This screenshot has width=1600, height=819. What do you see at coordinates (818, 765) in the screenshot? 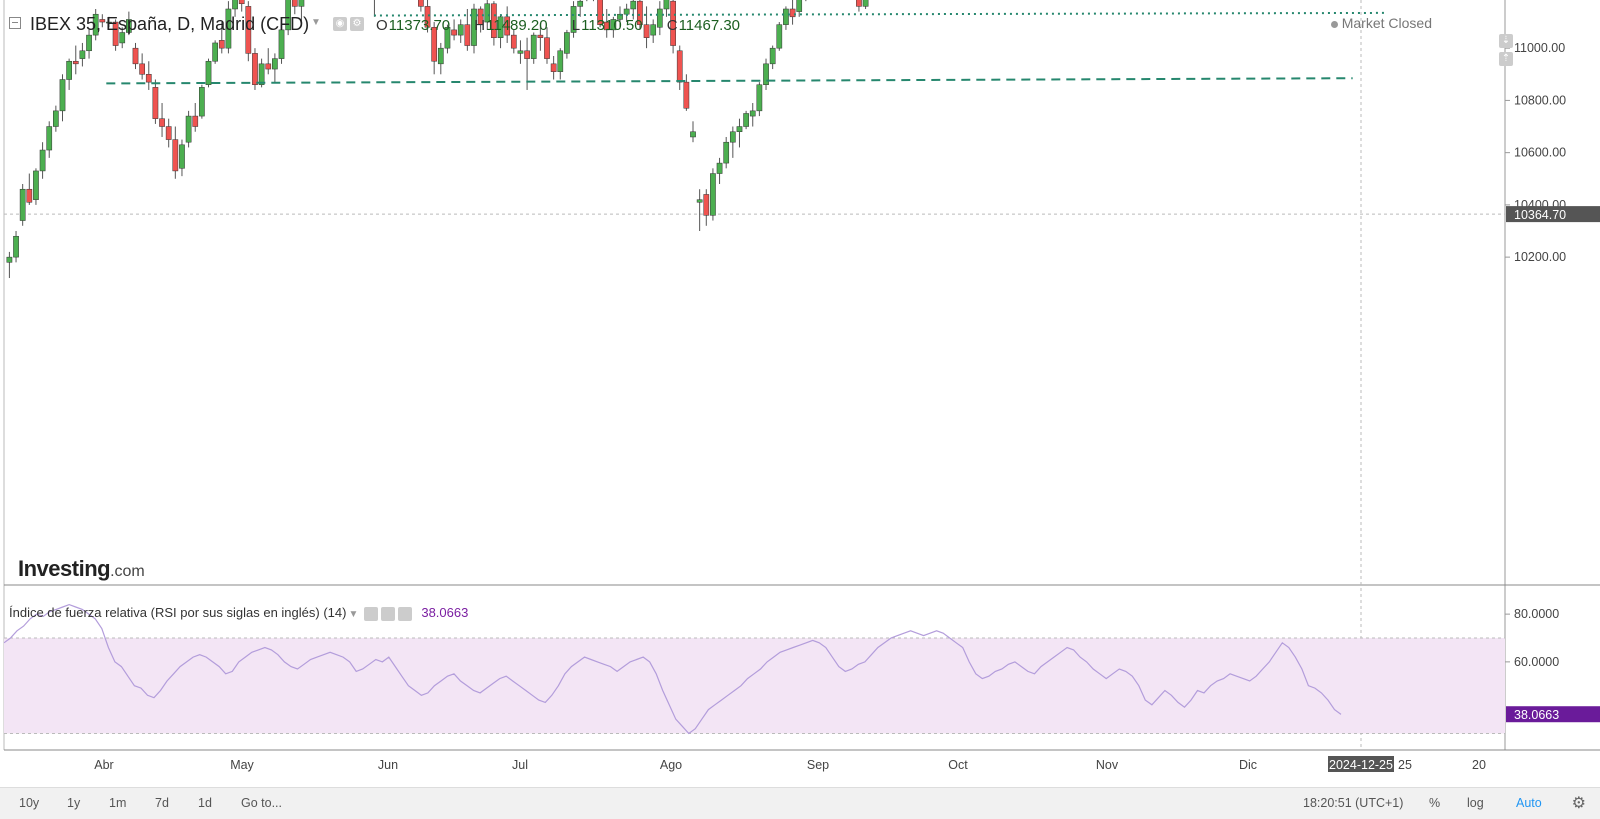
I see `x-tick-label: Sep` at bounding box center [818, 765].